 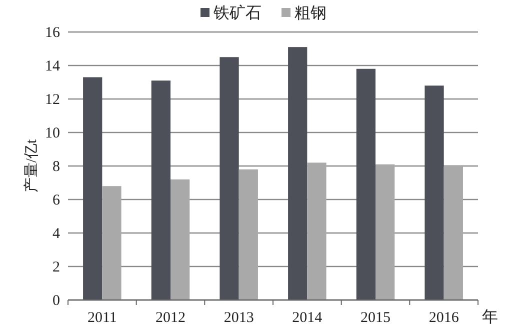 I want to click on y-tick-label: 12, so click(x=52, y=100).